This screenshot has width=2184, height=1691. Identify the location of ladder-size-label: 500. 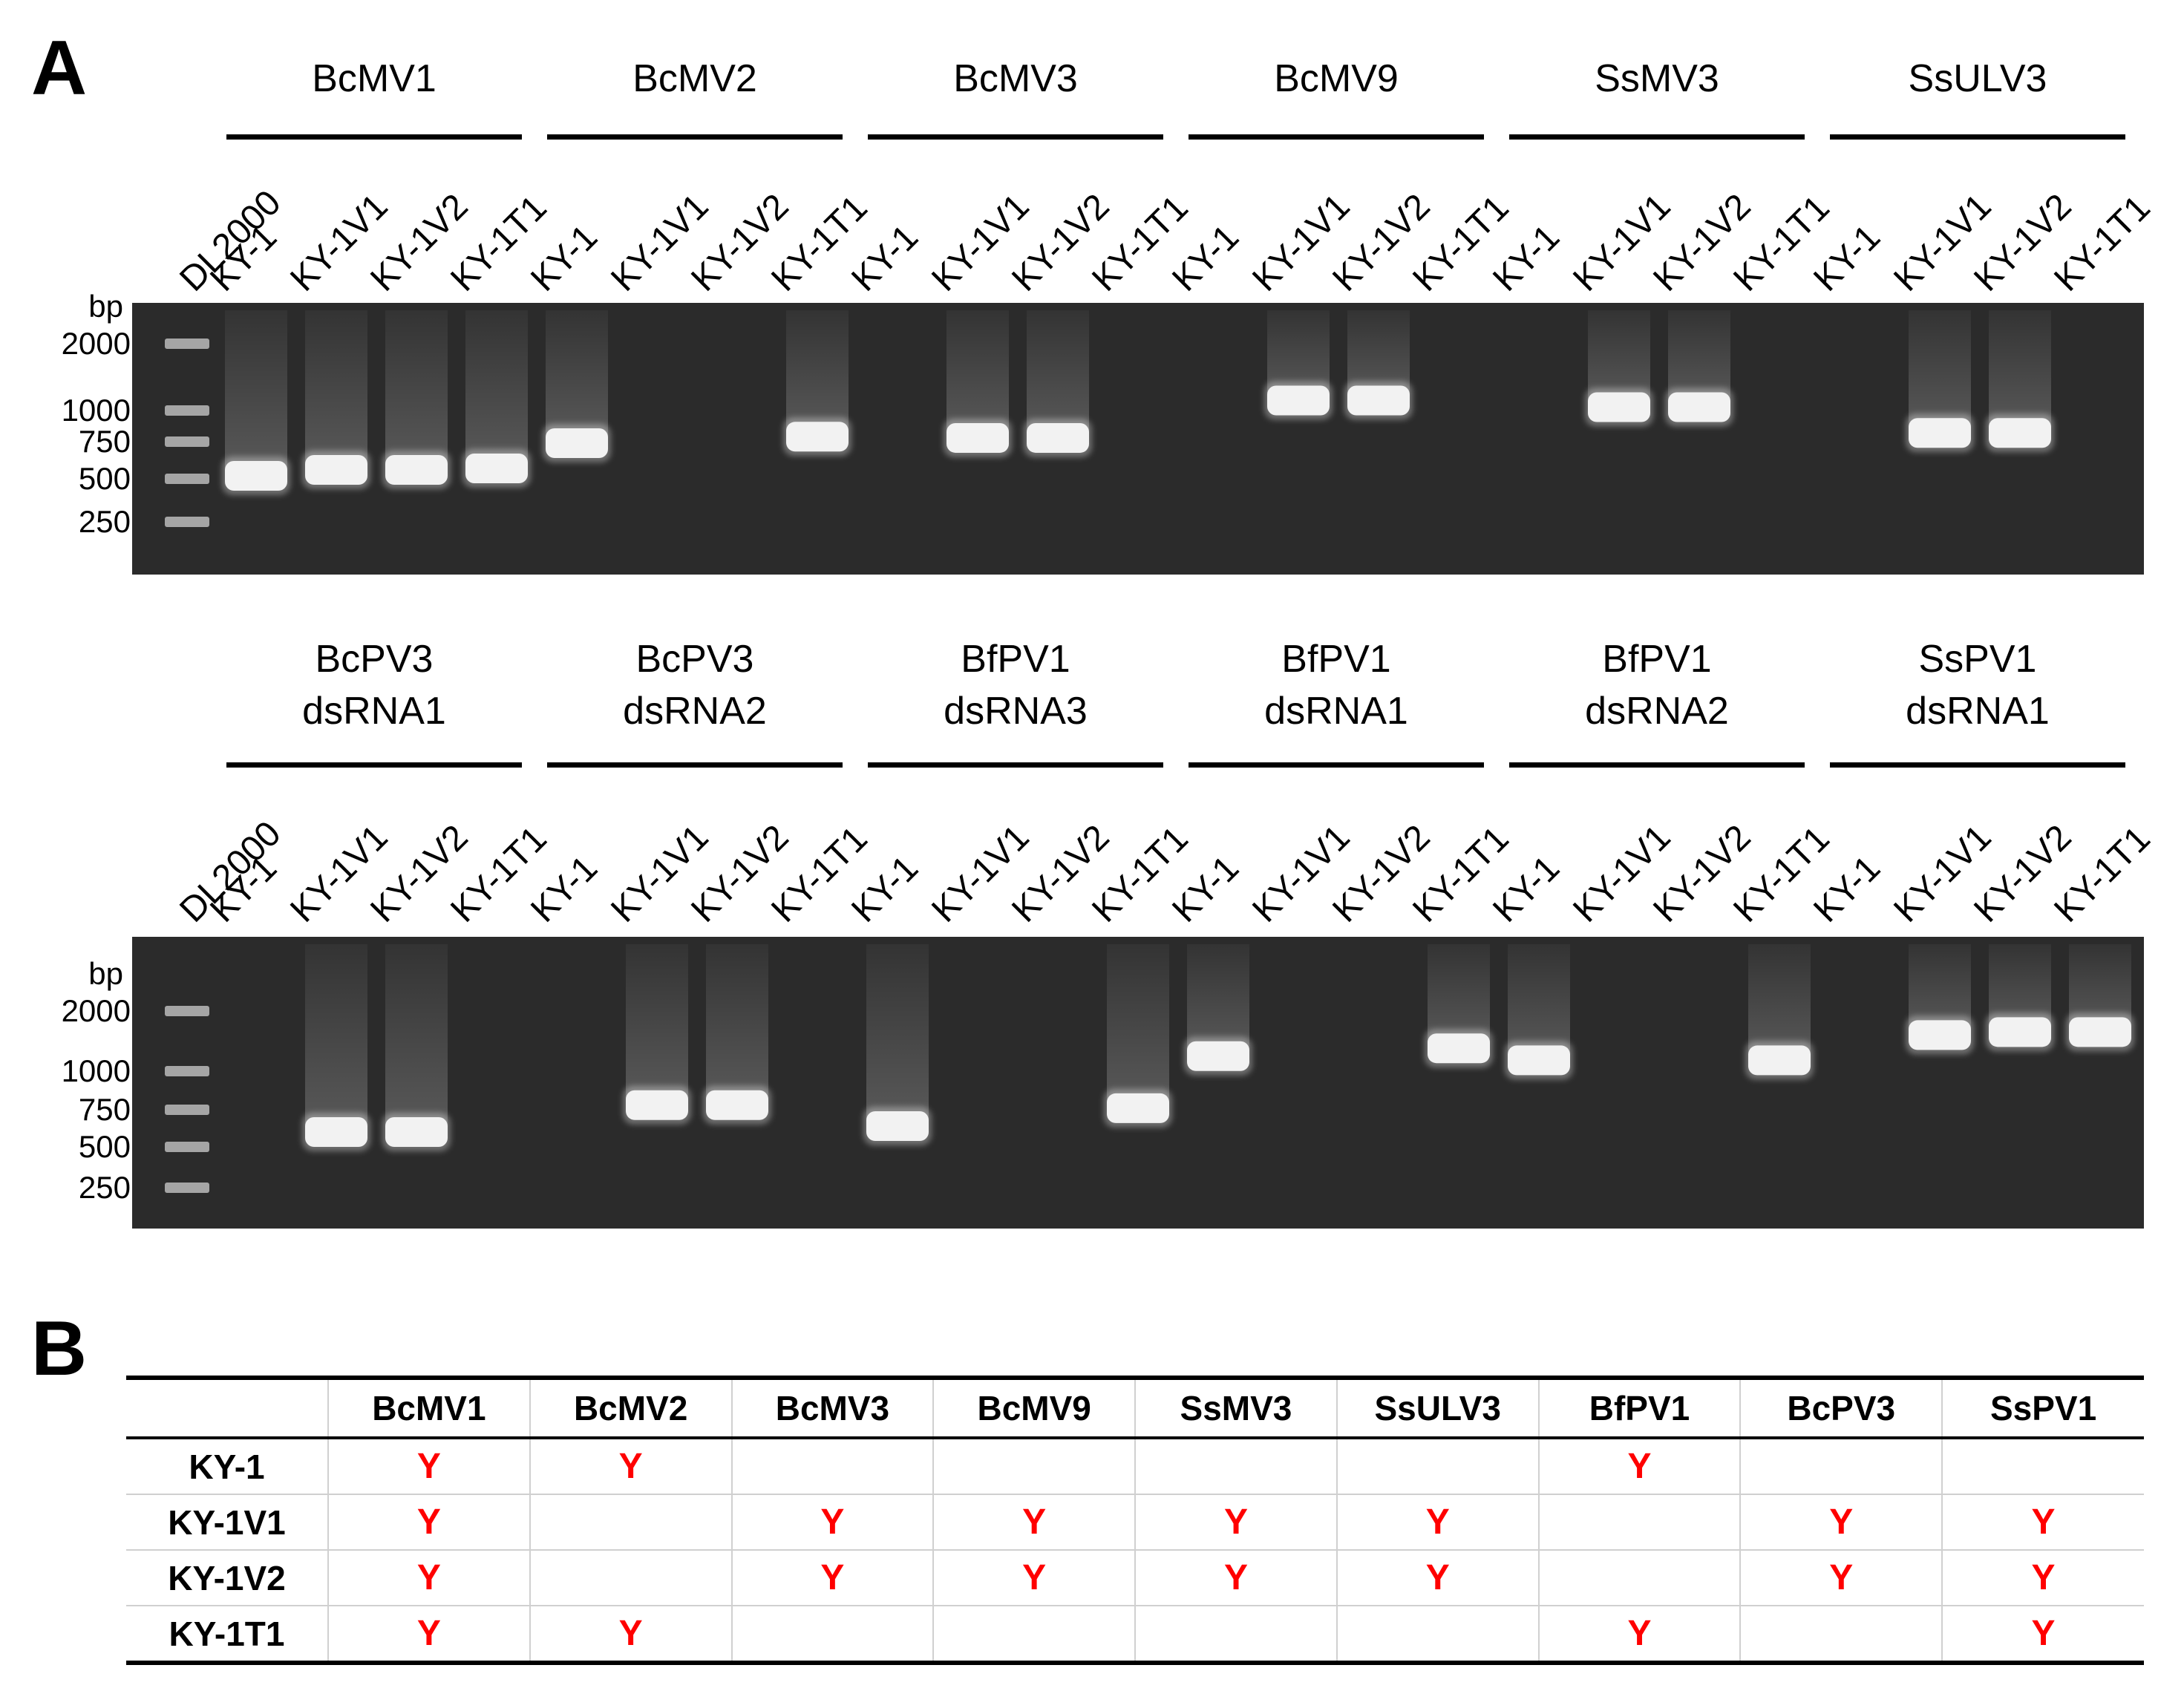
(105, 478).